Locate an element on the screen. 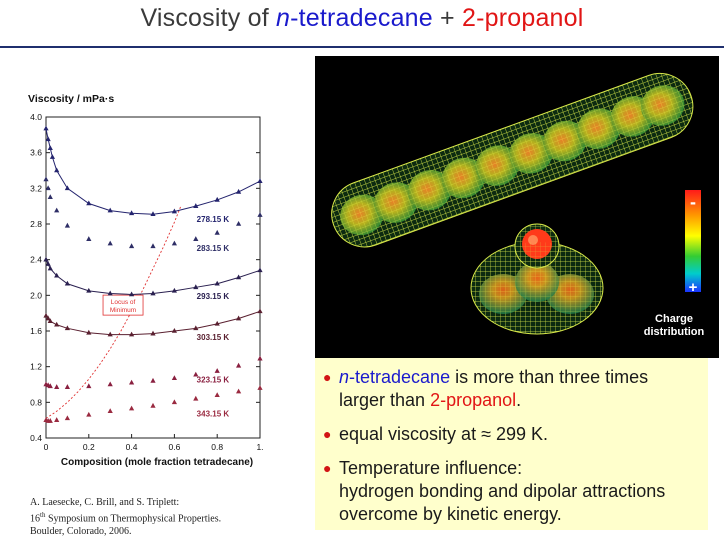 The image size is (724, 544). citation-line1: A. Laesecke, C. Brill, and S. Triplett: is located at coordinates (105, 502).